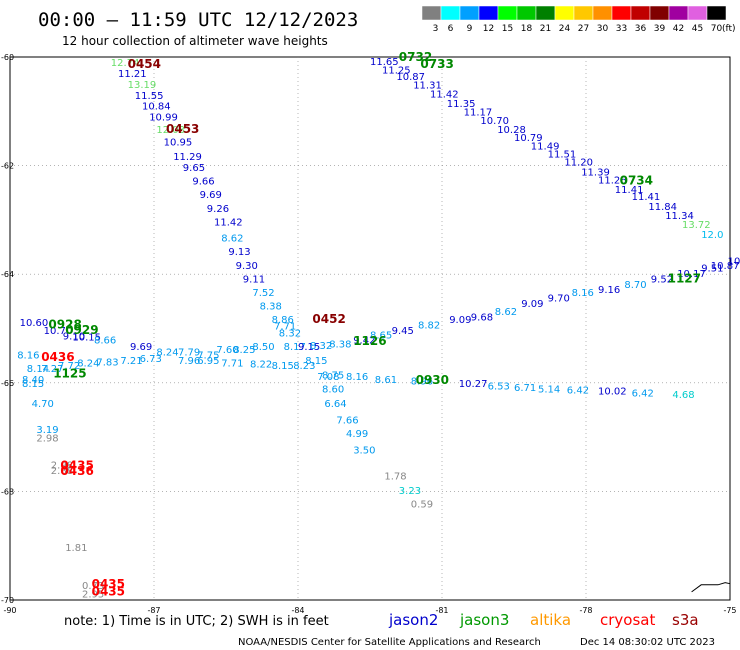 This screenshot has width=740, height=650. What do you see at coordinates (47, 430) in the screenshot?
I see `wave-height-label: 3.19` at bounding box center [47, 430].